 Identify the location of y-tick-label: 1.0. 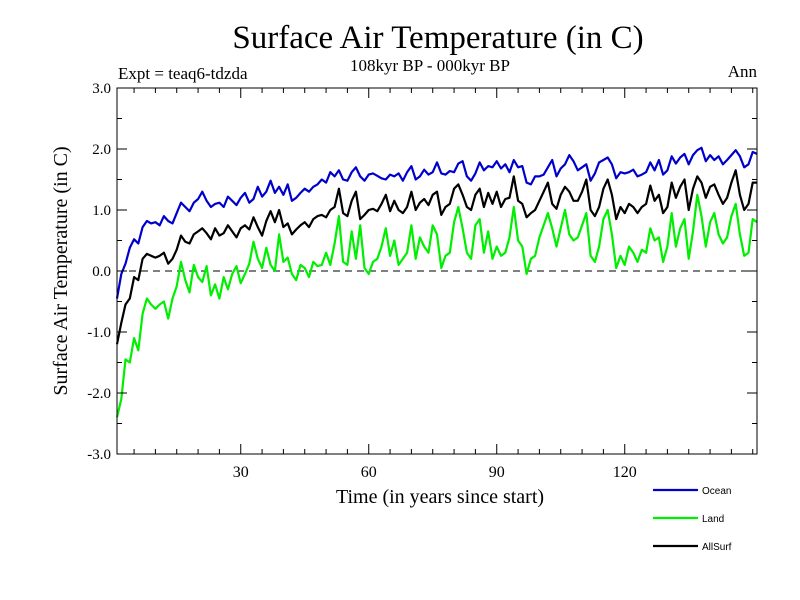
(101, 211).